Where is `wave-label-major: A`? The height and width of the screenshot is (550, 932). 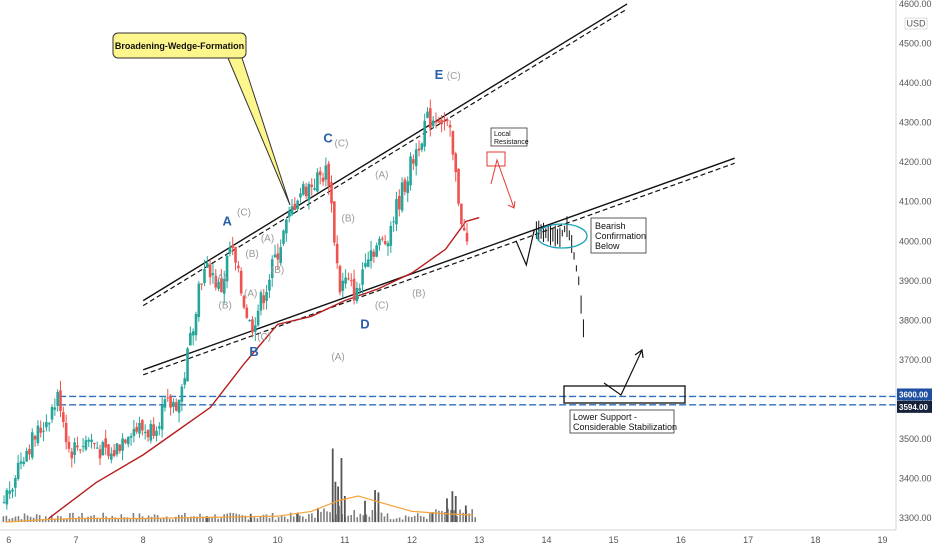
wave-label-major: A is located at coordinates (227, 220).